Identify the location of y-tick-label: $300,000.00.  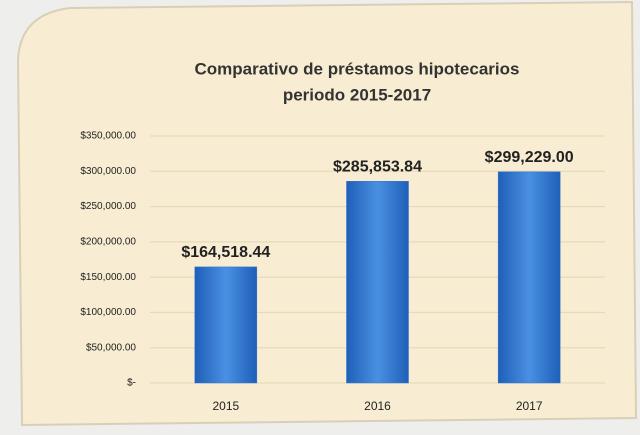
(108, 171).